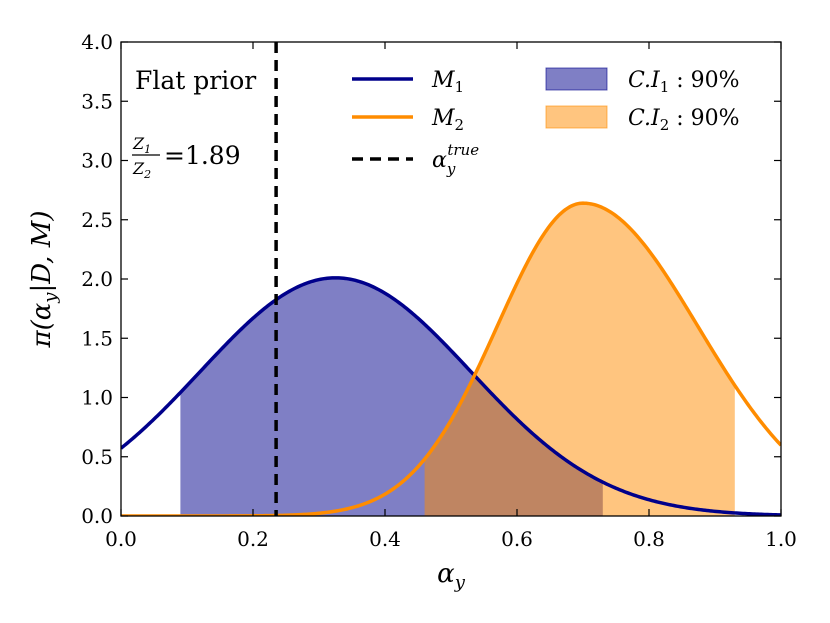  Describe the element at coordinates (447, 82) in the screenshot. I see `svg-text: M1` at that location.